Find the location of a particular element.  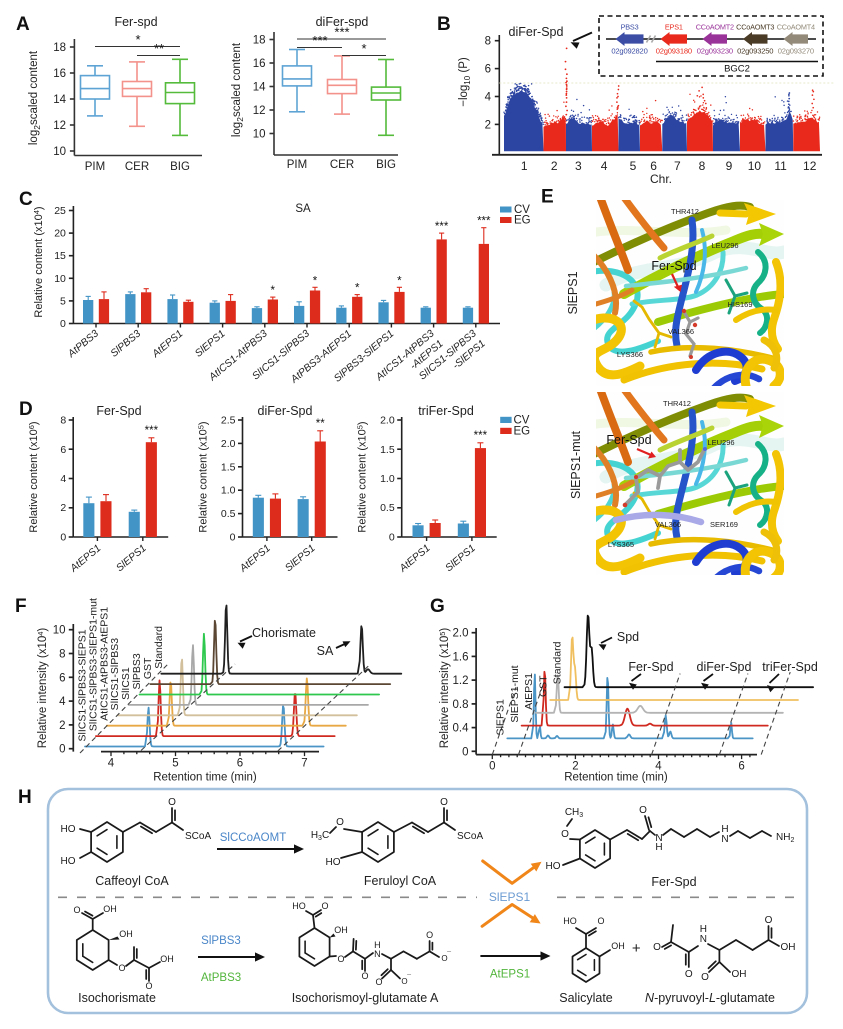

svg-text: CER is located at coordinates (137, 167).